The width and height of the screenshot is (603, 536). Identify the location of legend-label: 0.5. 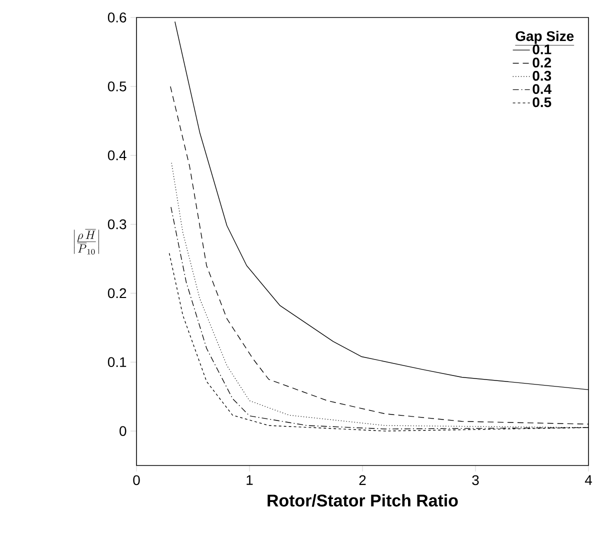
(542, 102).